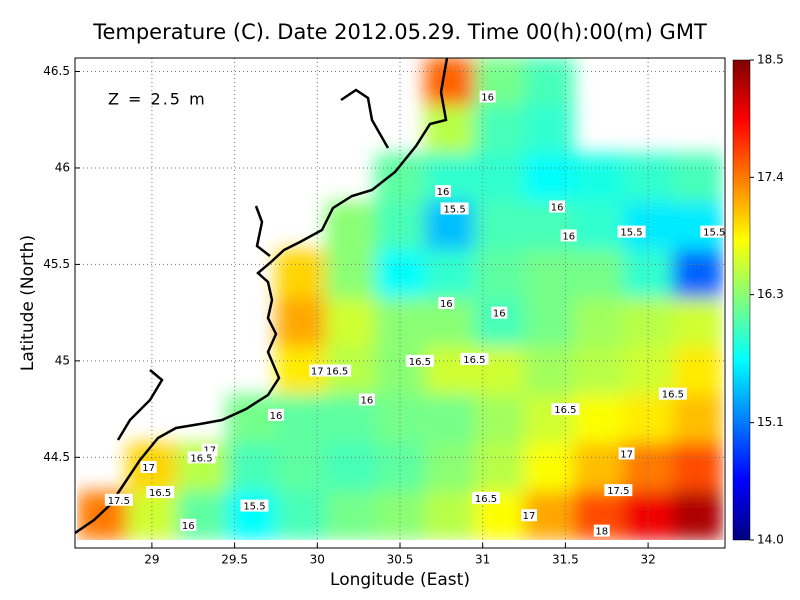 The image size is (800, 600). What do you see at coordinates (770, 177) in the screenshot?
I see `colorbar-tick-label: 17.4` at bounding box center [770, 177].